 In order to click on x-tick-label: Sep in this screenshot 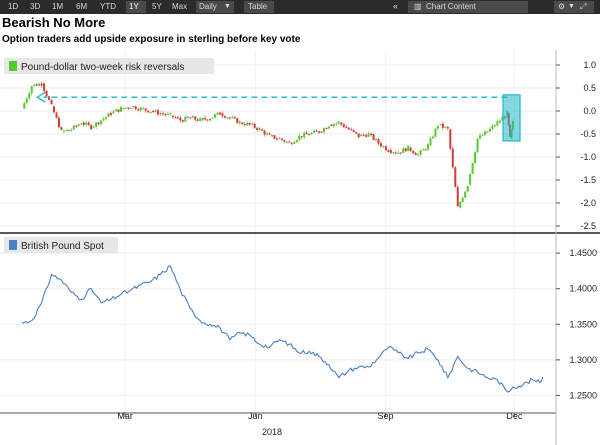, I will do `click(386, 416)`.